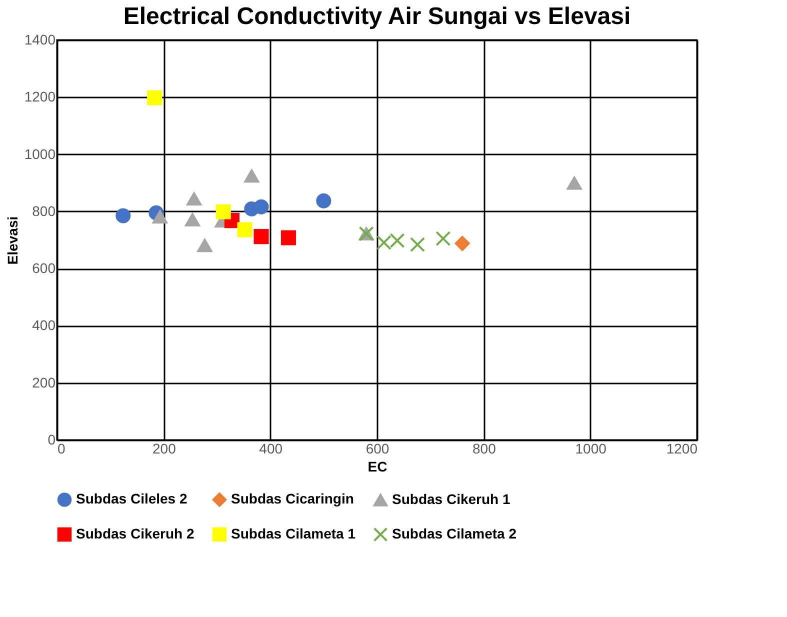 This screenshot has width=787, height=617. I want to click on legend-label: Subdas Cikeruh 2, so click(135, 534).